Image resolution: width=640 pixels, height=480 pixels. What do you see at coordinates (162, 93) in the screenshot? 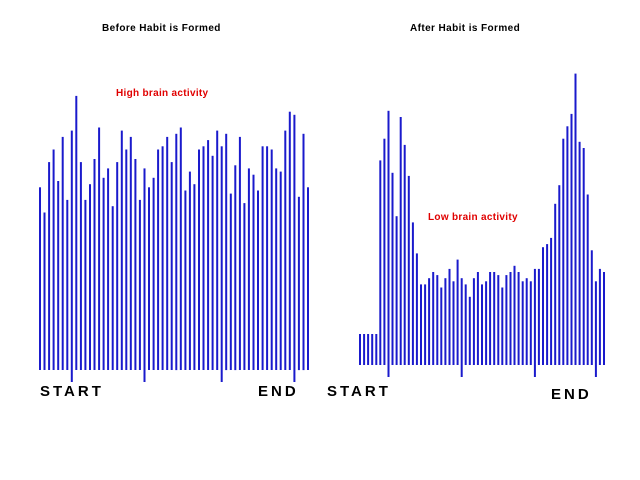
I see `annotation-high-activity: High brain activity` at bounding box center [162, 93].